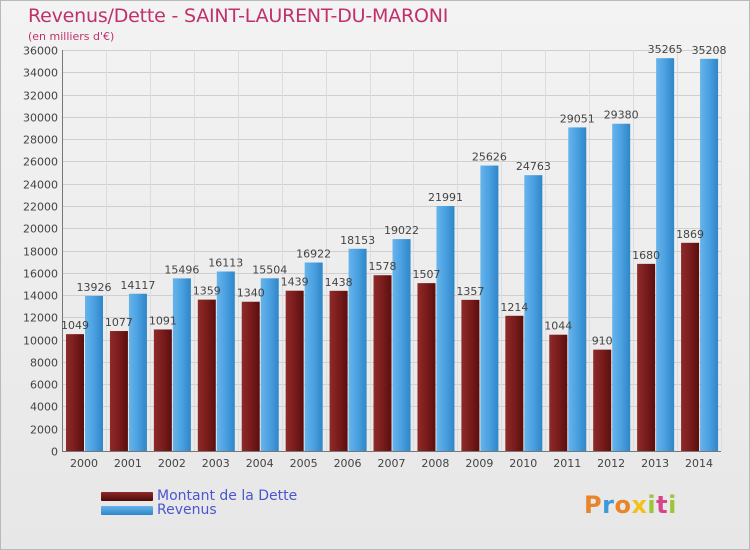  I want to click on data-label-revenus: 35208, so click(709, 50).